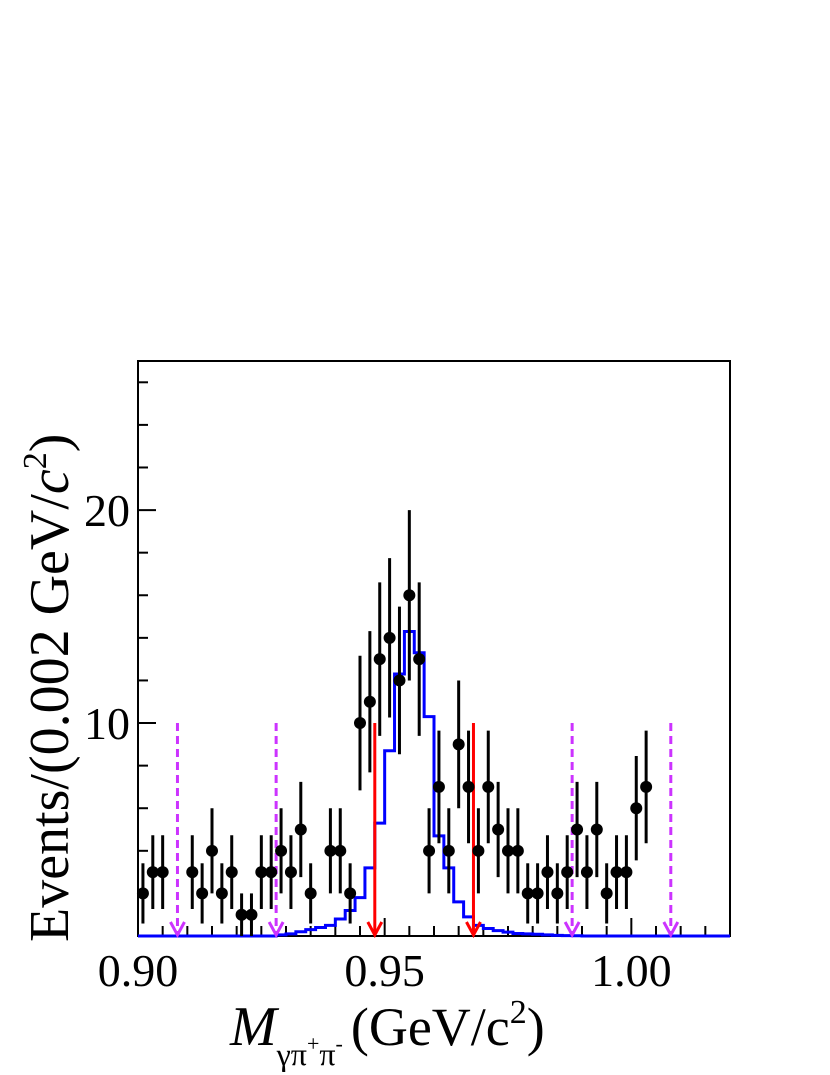 The width and height of the screenshot is (830, 1075). Describe the element at coordinates (50, 481) in the screenshot. I see `y-axis-c: c` at that location.